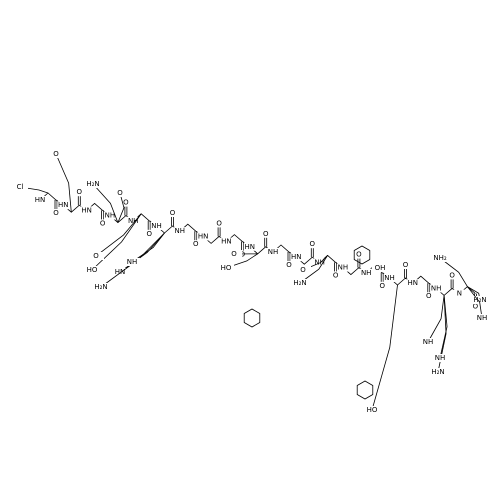 This screenshot has width=500, height=500. I want to click on side-chain-label: OH, so click(380, 268).